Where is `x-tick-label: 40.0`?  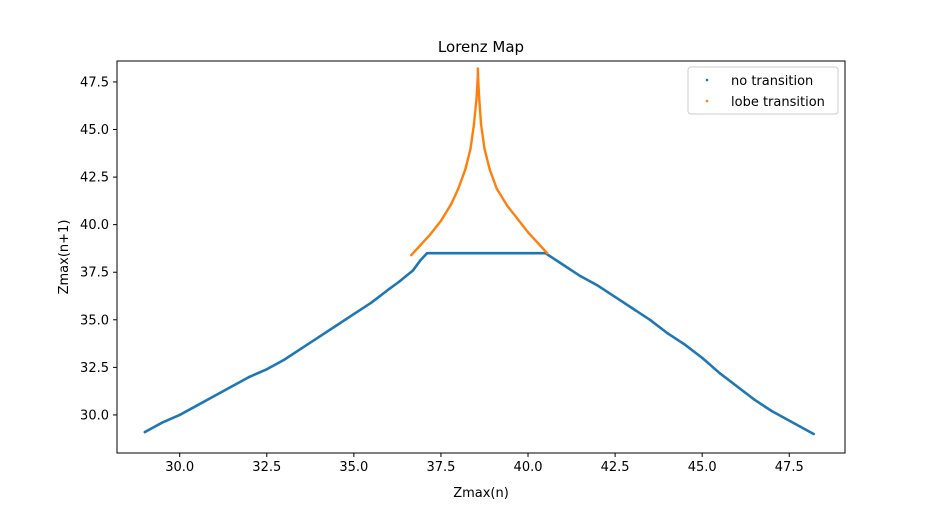 x-tick-label: 40.0 is located at coordinates (528, 467).